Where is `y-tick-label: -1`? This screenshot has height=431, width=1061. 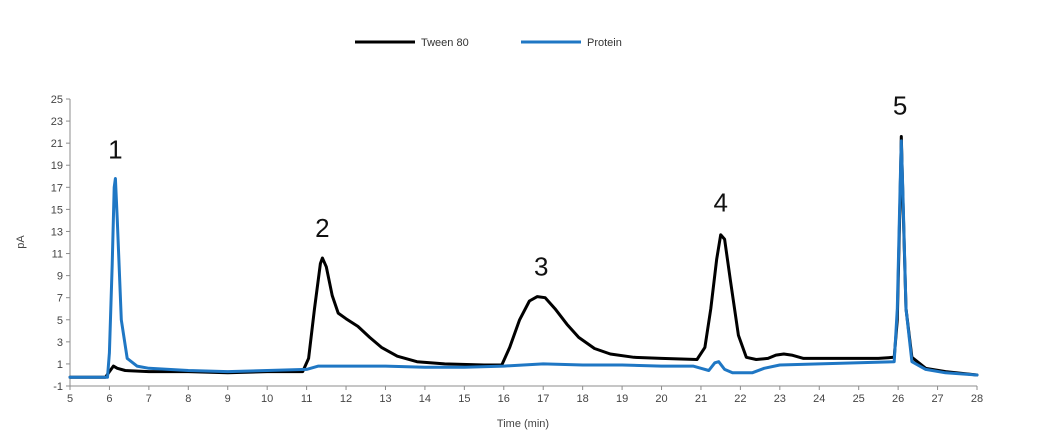
y-tick-label: -1 is located at coordinates (58, 387).